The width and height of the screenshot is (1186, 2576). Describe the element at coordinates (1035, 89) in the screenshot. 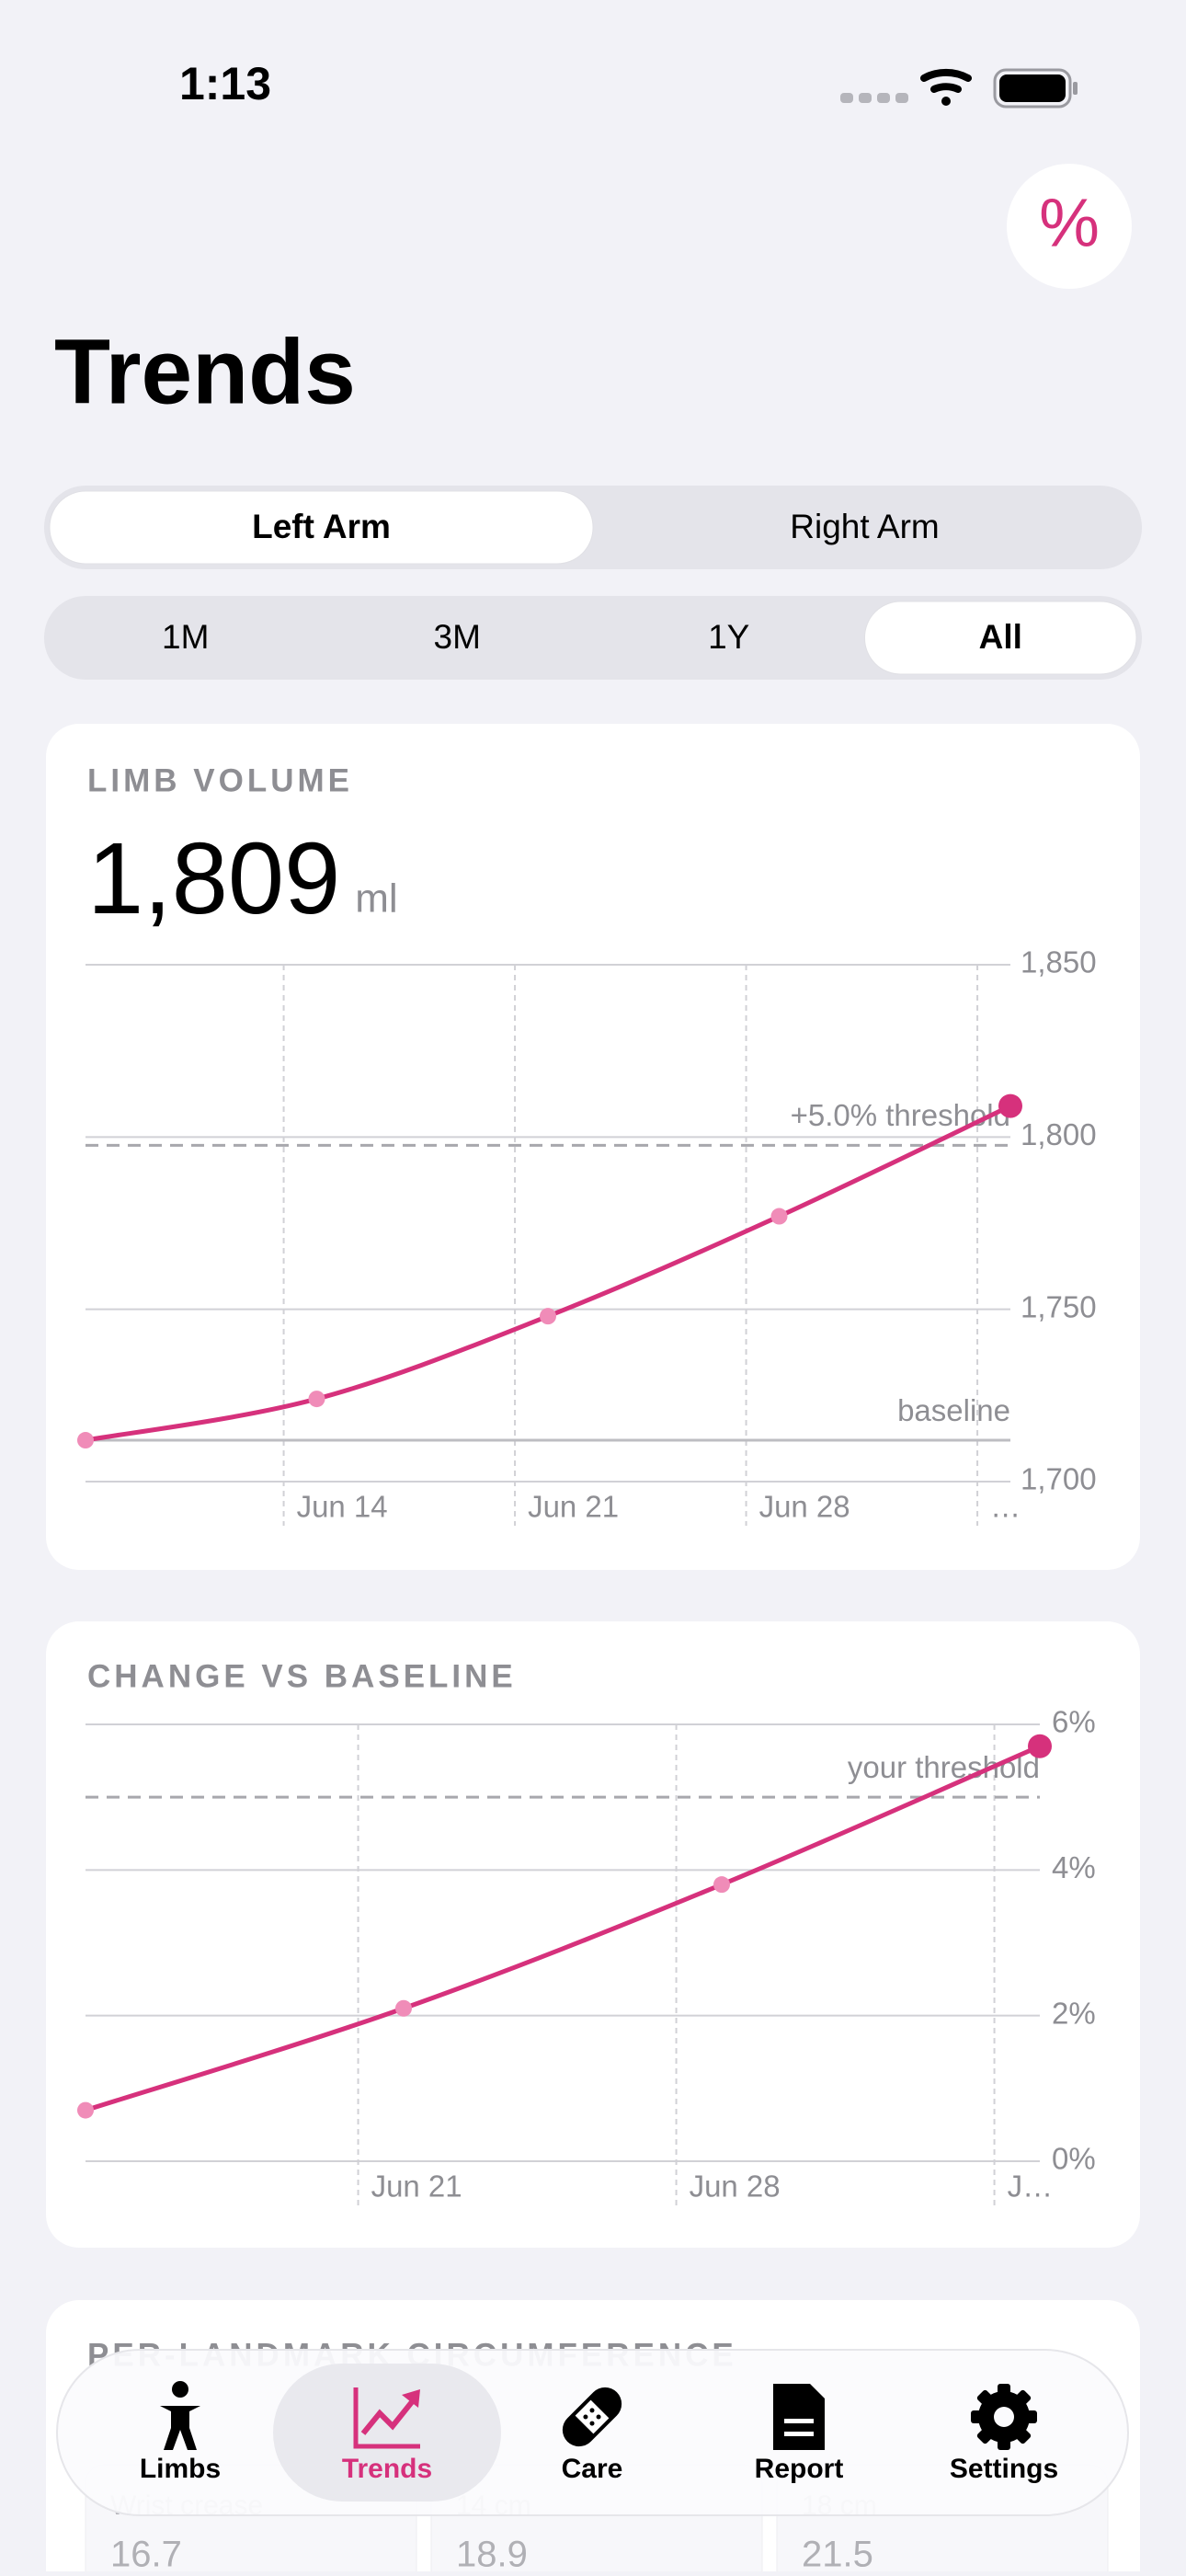

I see `battery-icon` at that location.